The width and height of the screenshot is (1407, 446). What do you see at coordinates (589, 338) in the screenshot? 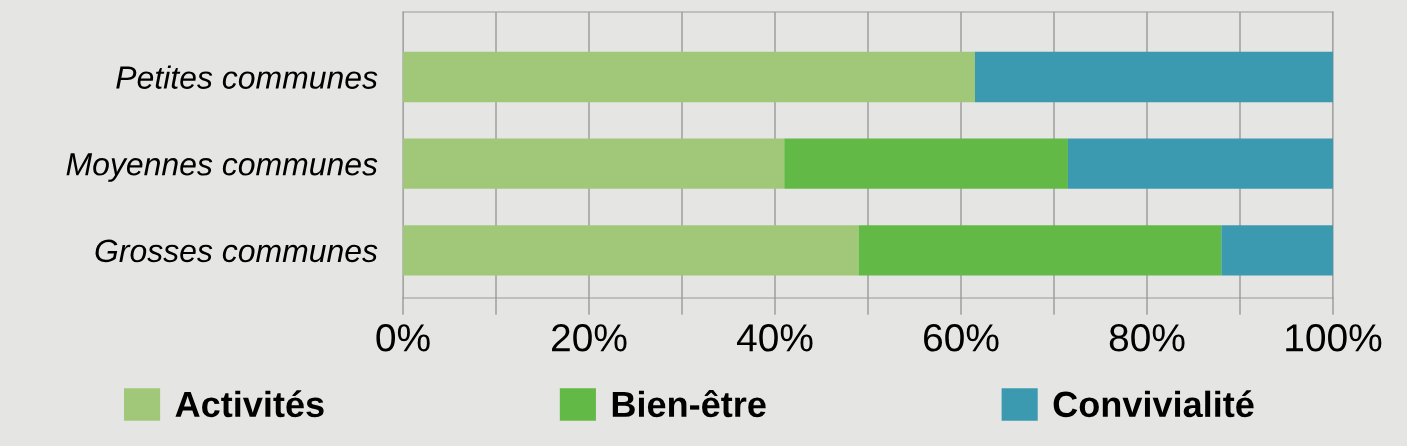
I see `x-tick-label: 20%` at bounding box center [589, 338].